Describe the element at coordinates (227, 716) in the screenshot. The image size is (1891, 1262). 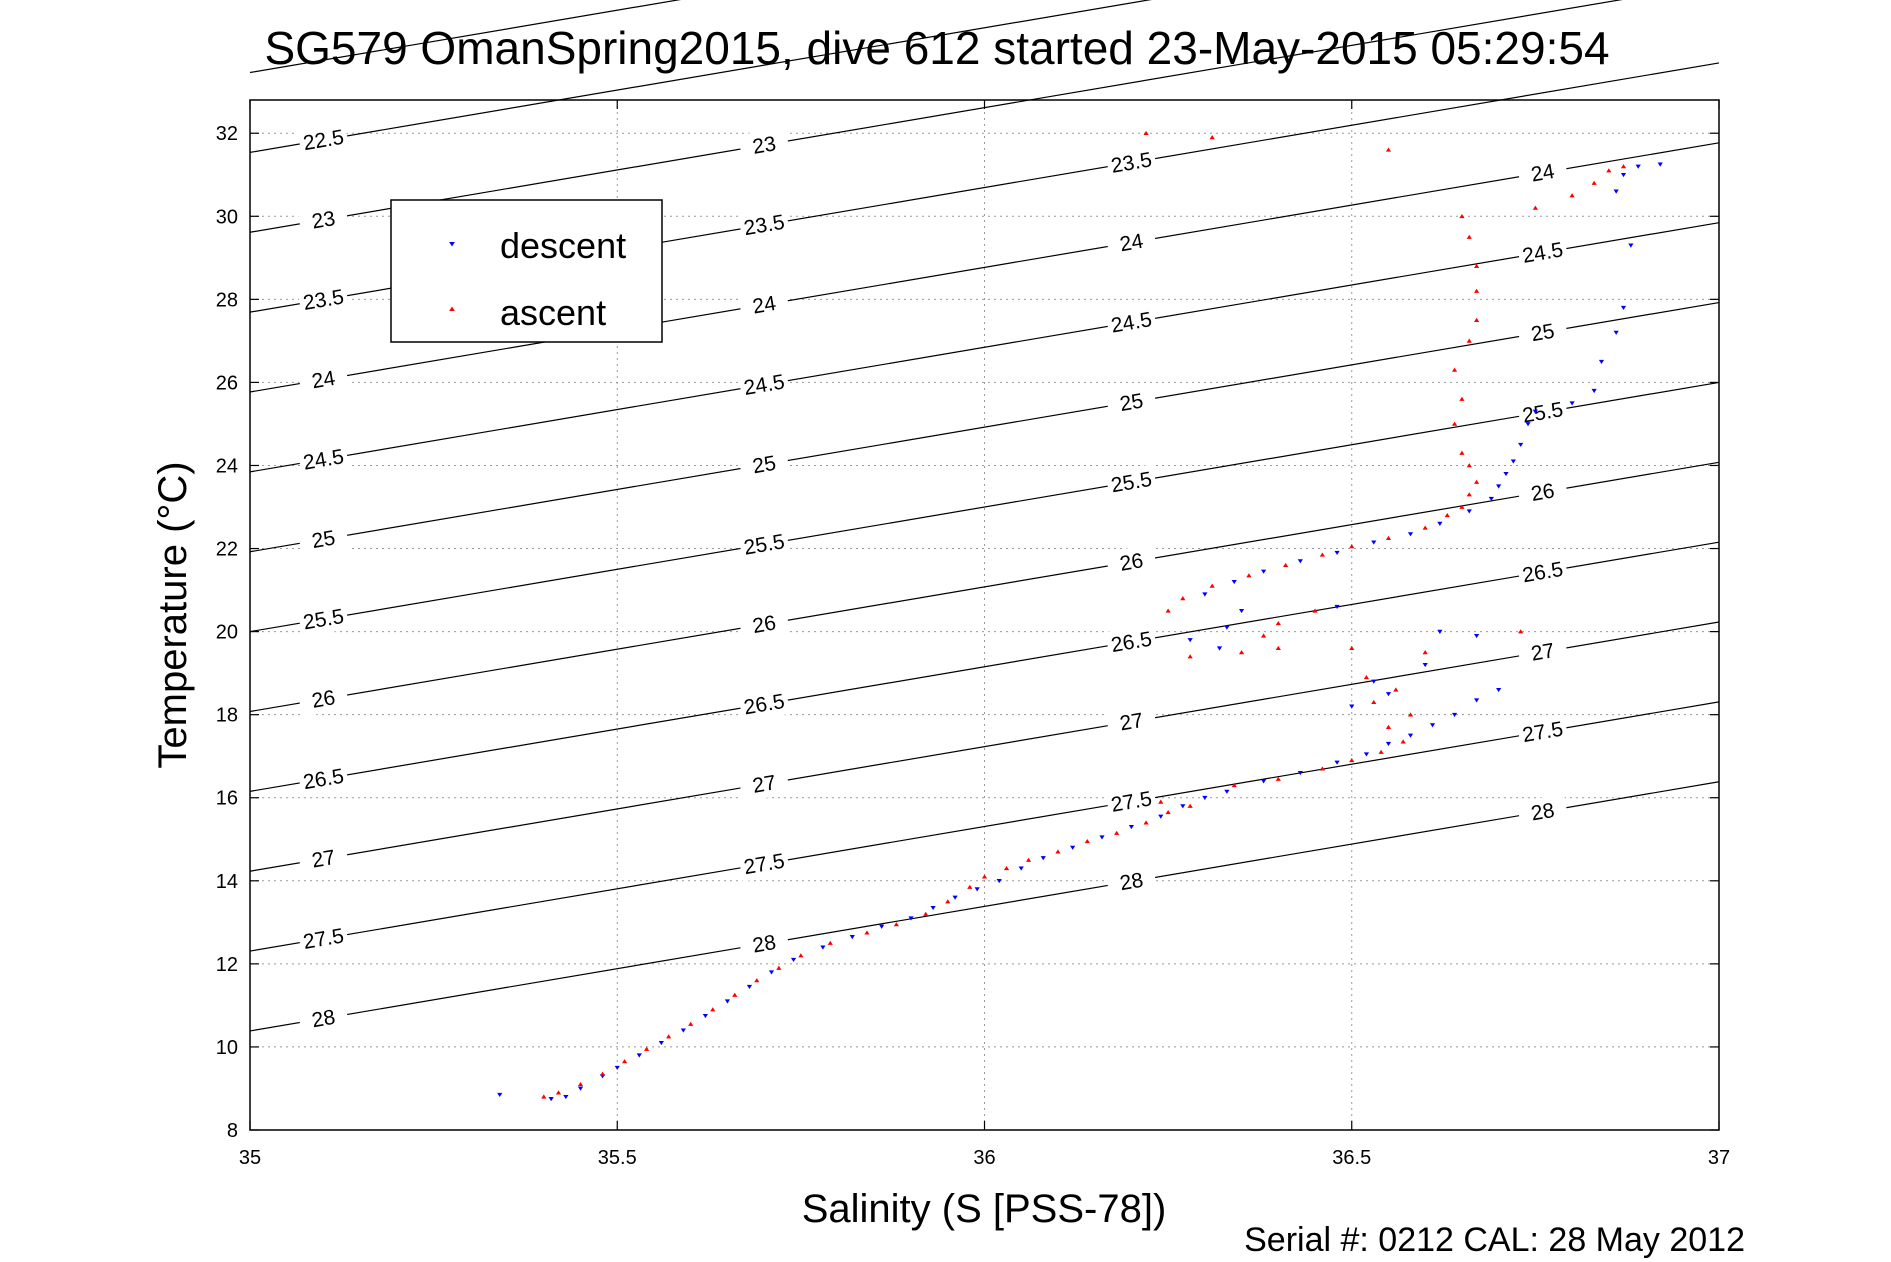
I see `y-tick-label: 18` at that location.